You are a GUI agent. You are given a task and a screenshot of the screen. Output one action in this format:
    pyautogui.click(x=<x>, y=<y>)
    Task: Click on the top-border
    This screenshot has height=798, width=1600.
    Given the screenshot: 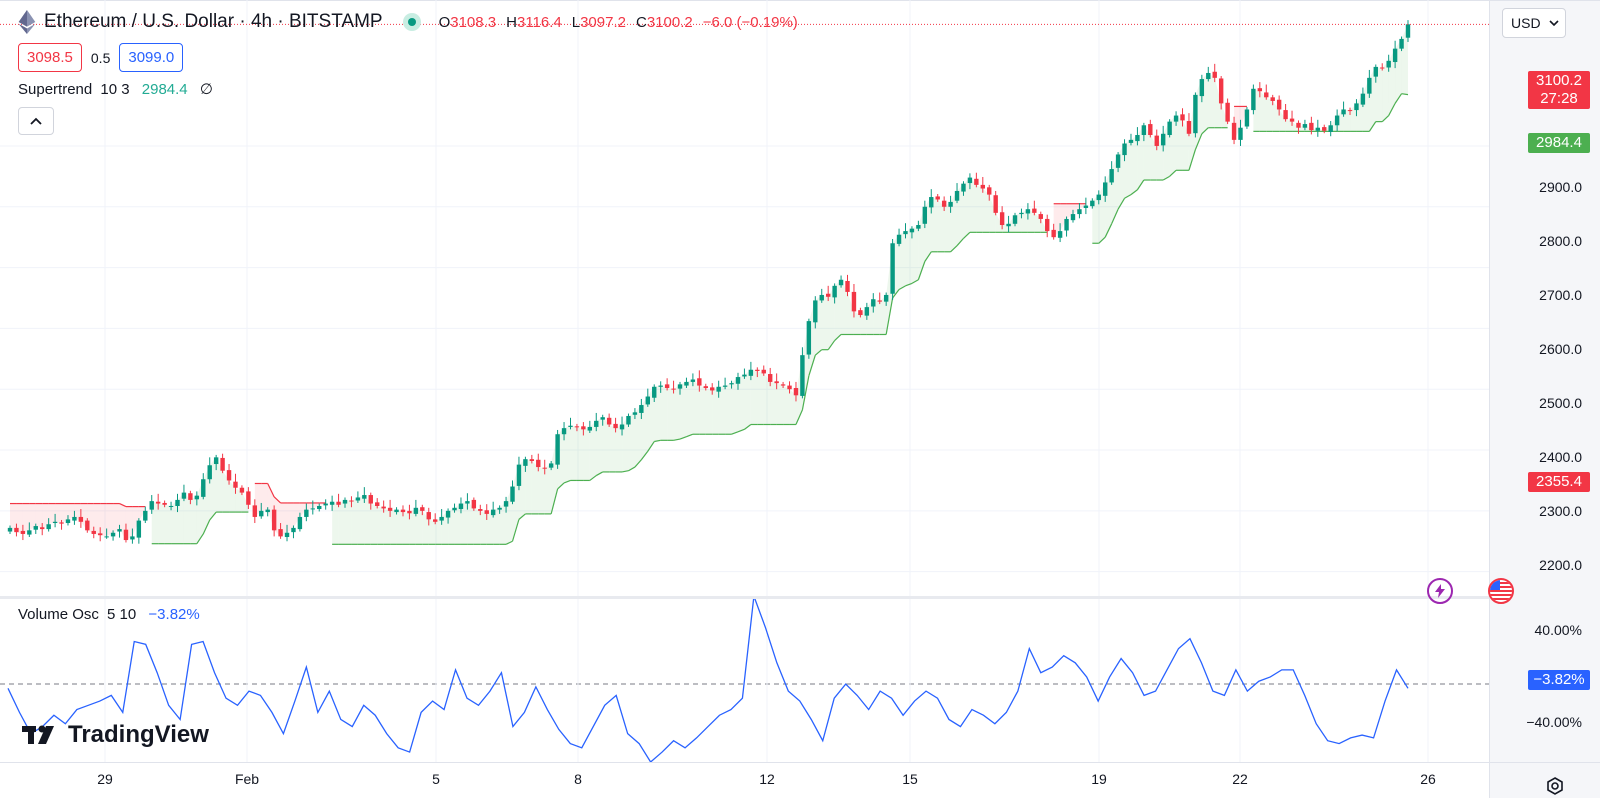 What is the action you would take?
    pyautogui.click(x=800, y=0)
    